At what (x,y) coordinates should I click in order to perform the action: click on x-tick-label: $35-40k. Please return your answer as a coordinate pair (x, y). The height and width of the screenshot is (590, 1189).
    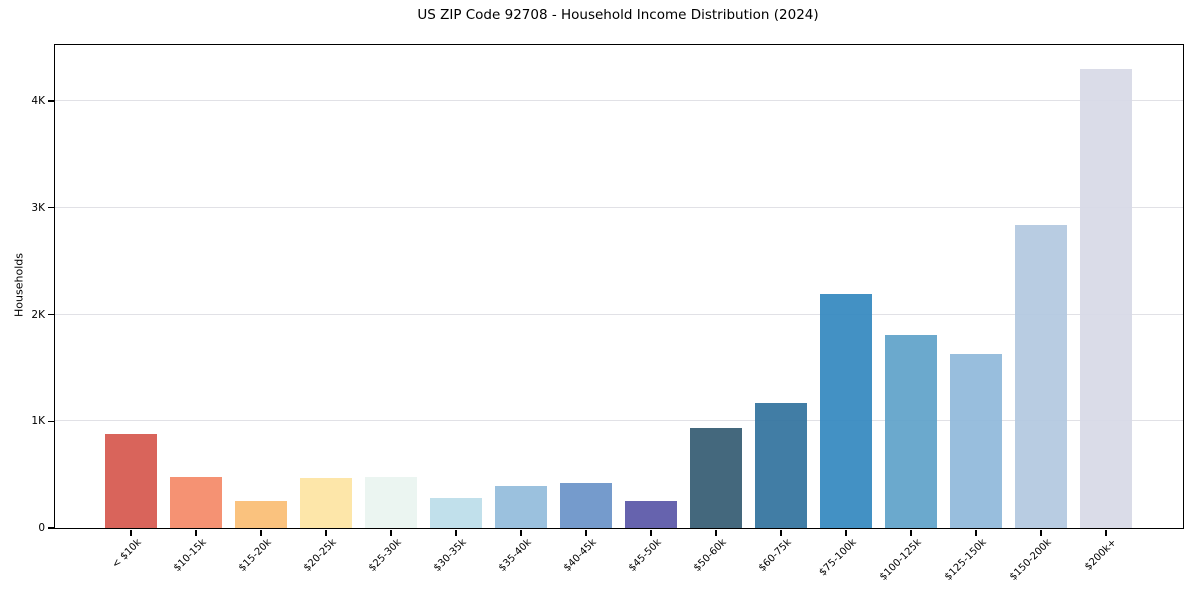
    Looking at the image, I should click on (515, 555).